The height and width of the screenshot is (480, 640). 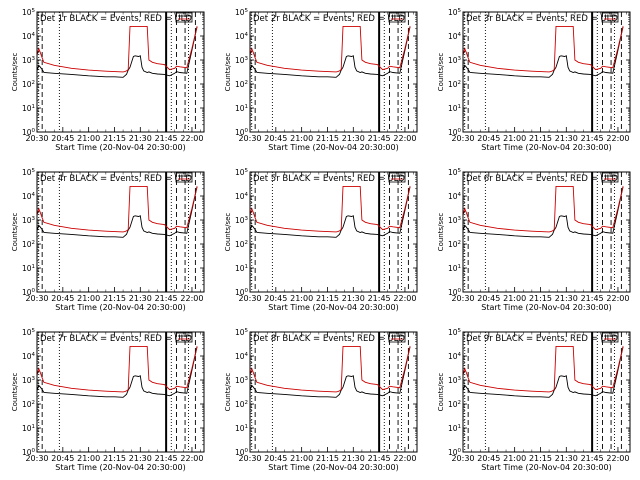 I want to click on panel-title: Det 1r BLACK = Events, RED = ULD, so click(x=116, y=19).